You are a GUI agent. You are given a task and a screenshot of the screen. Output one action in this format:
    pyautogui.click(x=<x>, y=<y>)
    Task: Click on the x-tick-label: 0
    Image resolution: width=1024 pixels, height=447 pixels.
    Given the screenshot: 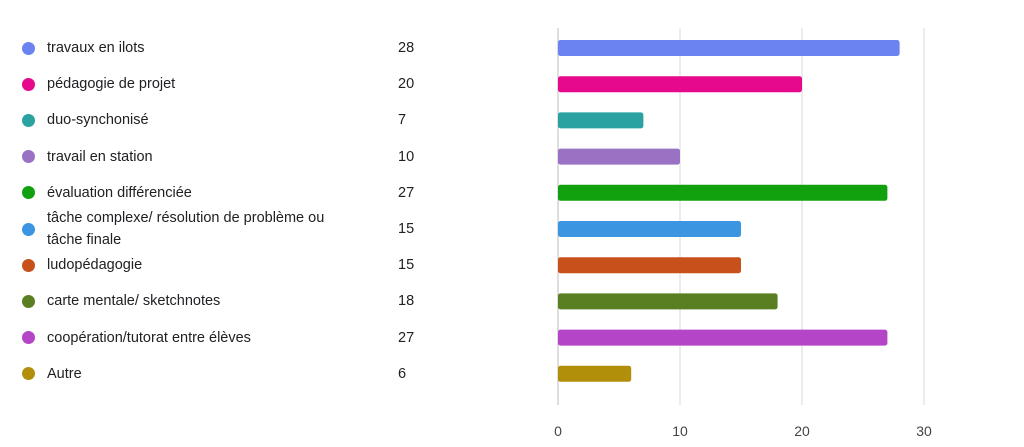 What is the action you would take?
    pyautogui.click(x=558, y=431)
    